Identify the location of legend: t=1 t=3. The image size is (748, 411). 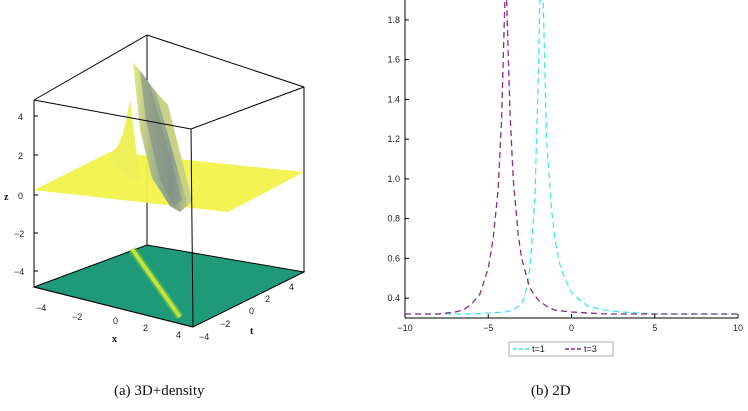
(561, 349).